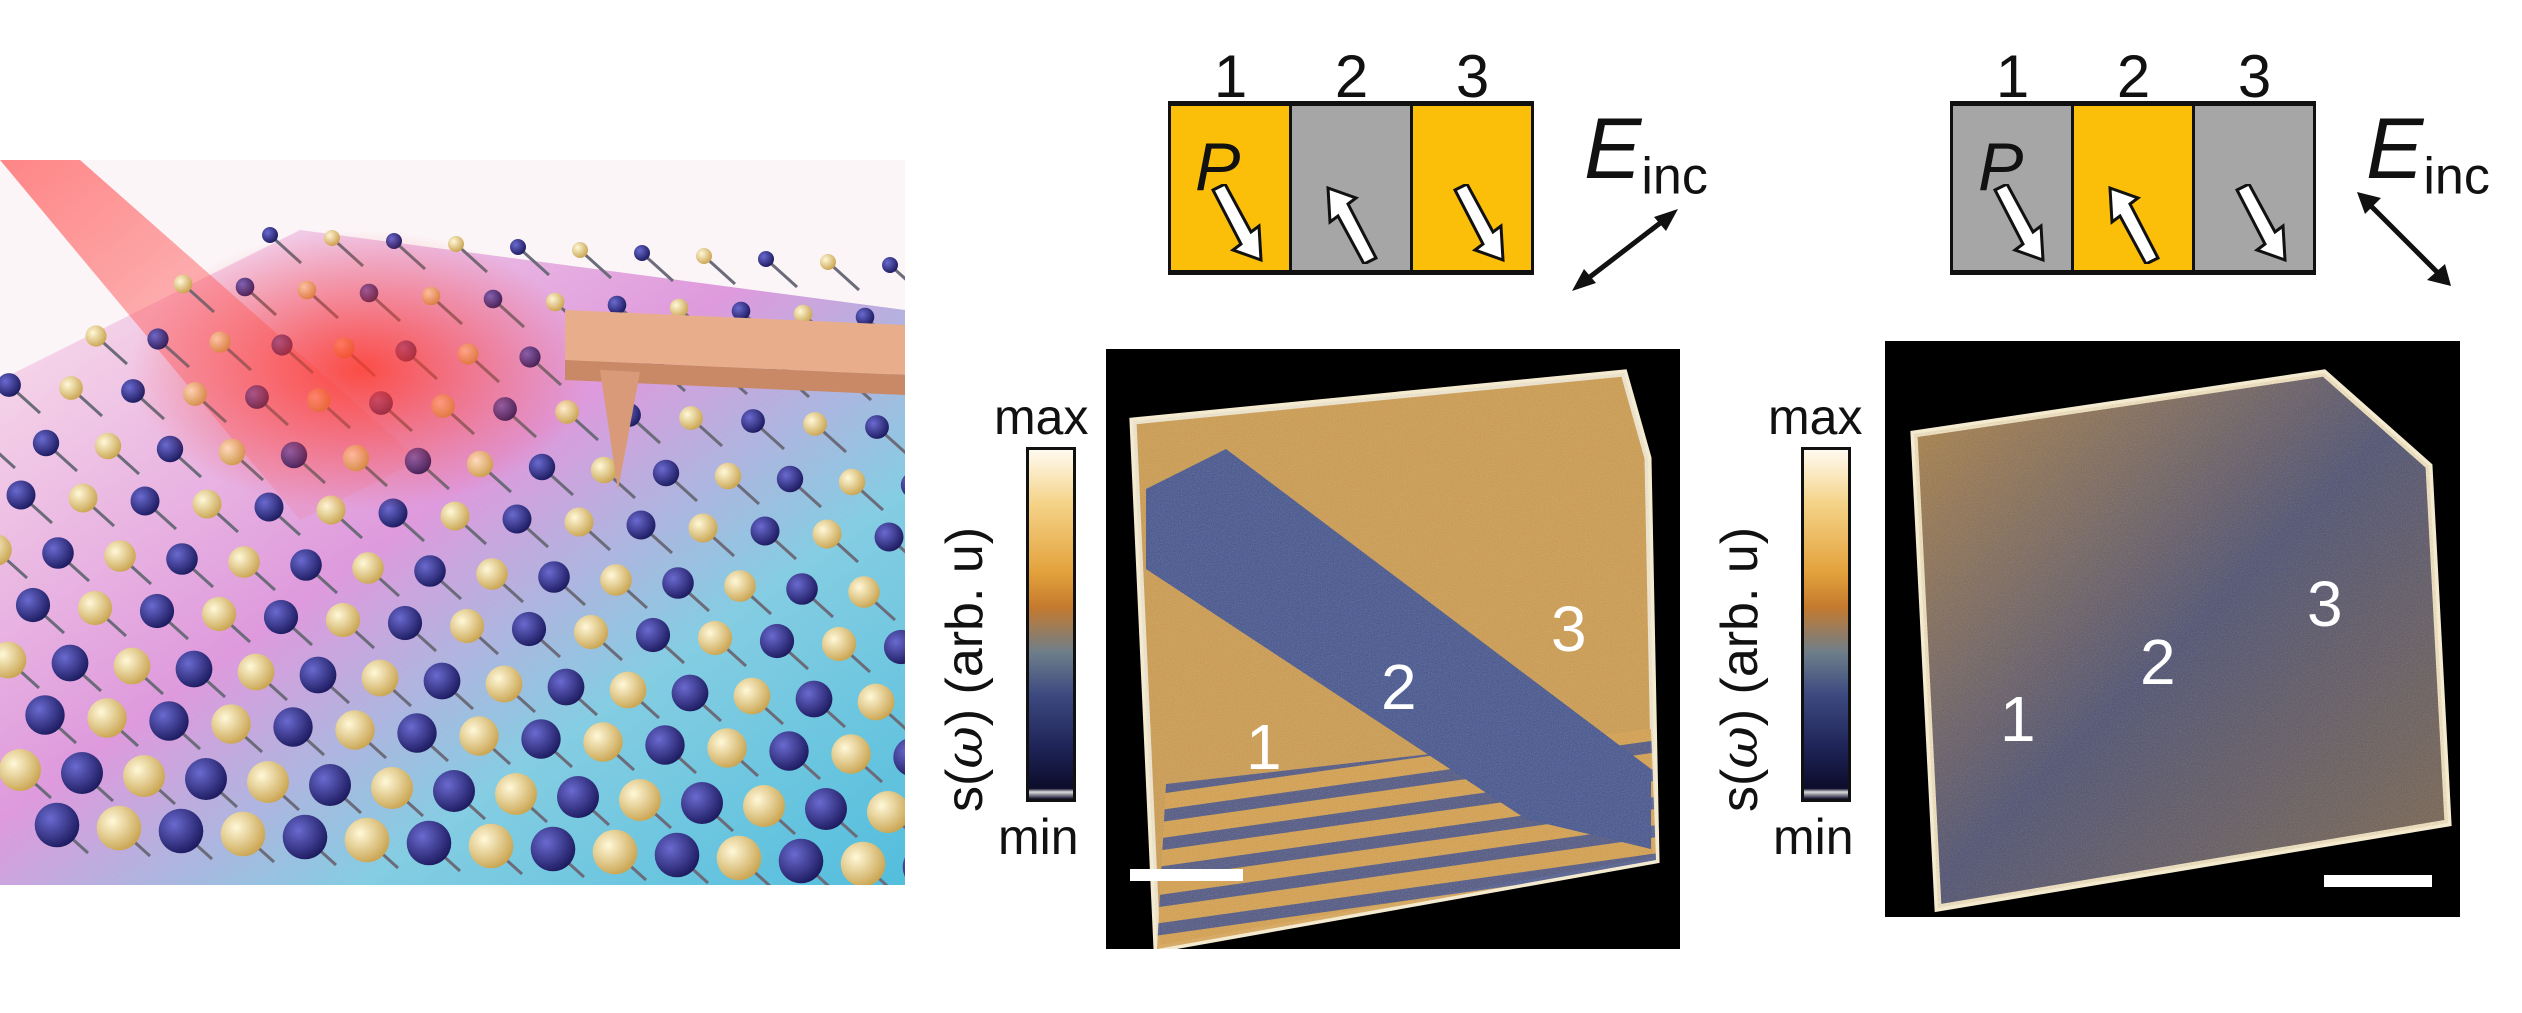  I want to click on domain-schematic-b, so click(2133, 188).